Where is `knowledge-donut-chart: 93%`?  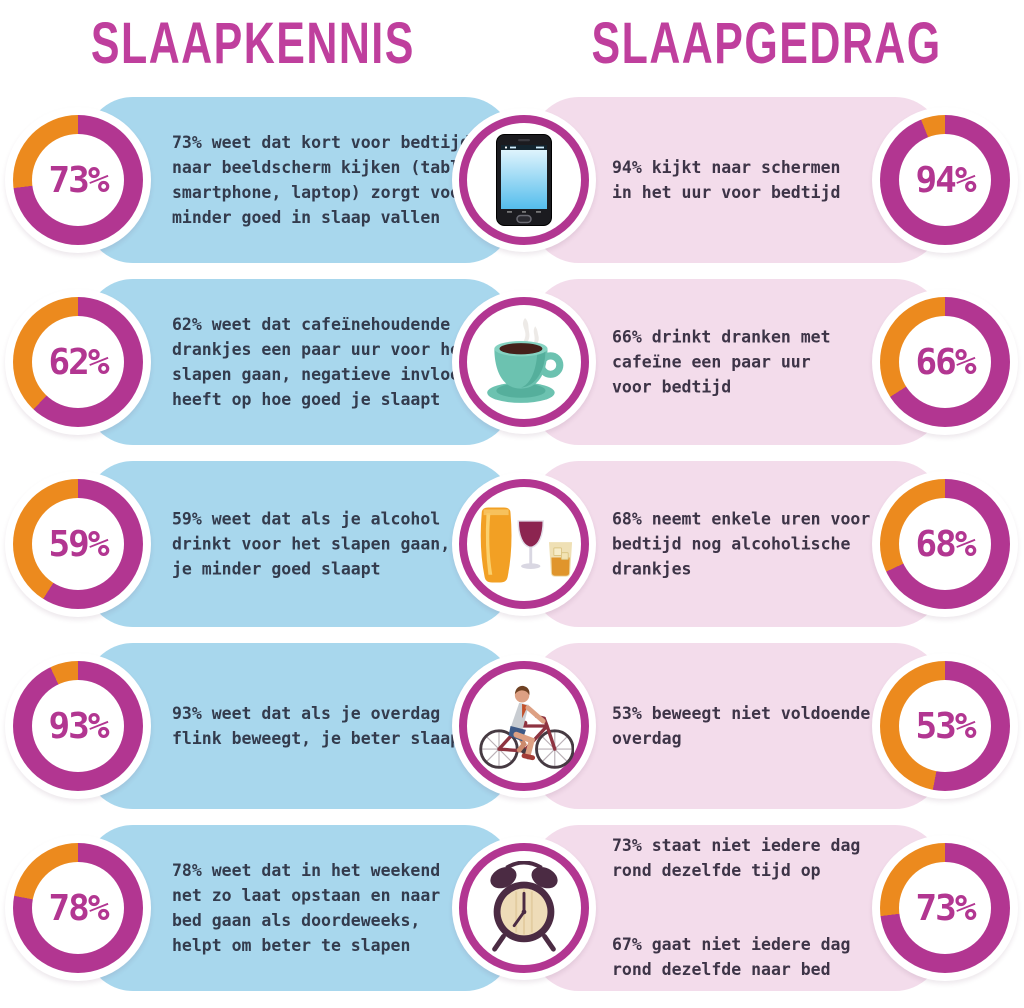 knowledge-donut-chart: 93% is located at coordinates (78, 726).